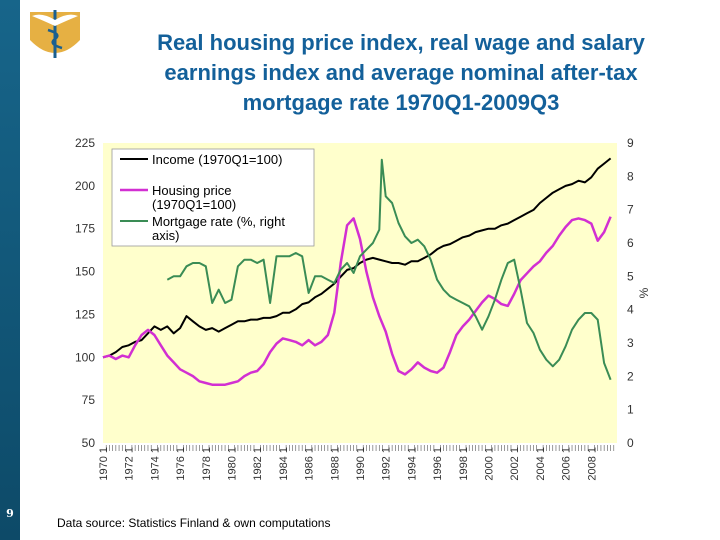 This screenshot has width=720, height=540. What do you see at coordinates (541, 464) in the screenshot?
I see `x-tick-label: 2004 1` at bounding box center [541, 464].